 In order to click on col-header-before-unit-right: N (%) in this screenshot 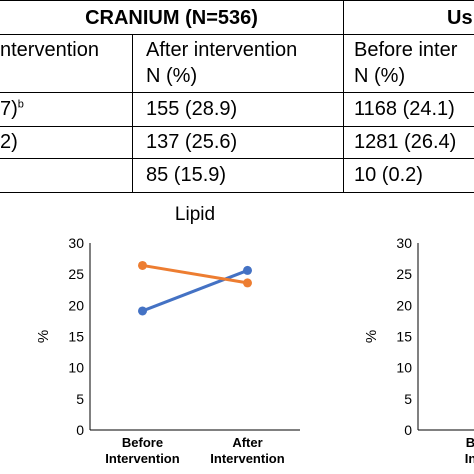, I will do `click(380, 76)`.